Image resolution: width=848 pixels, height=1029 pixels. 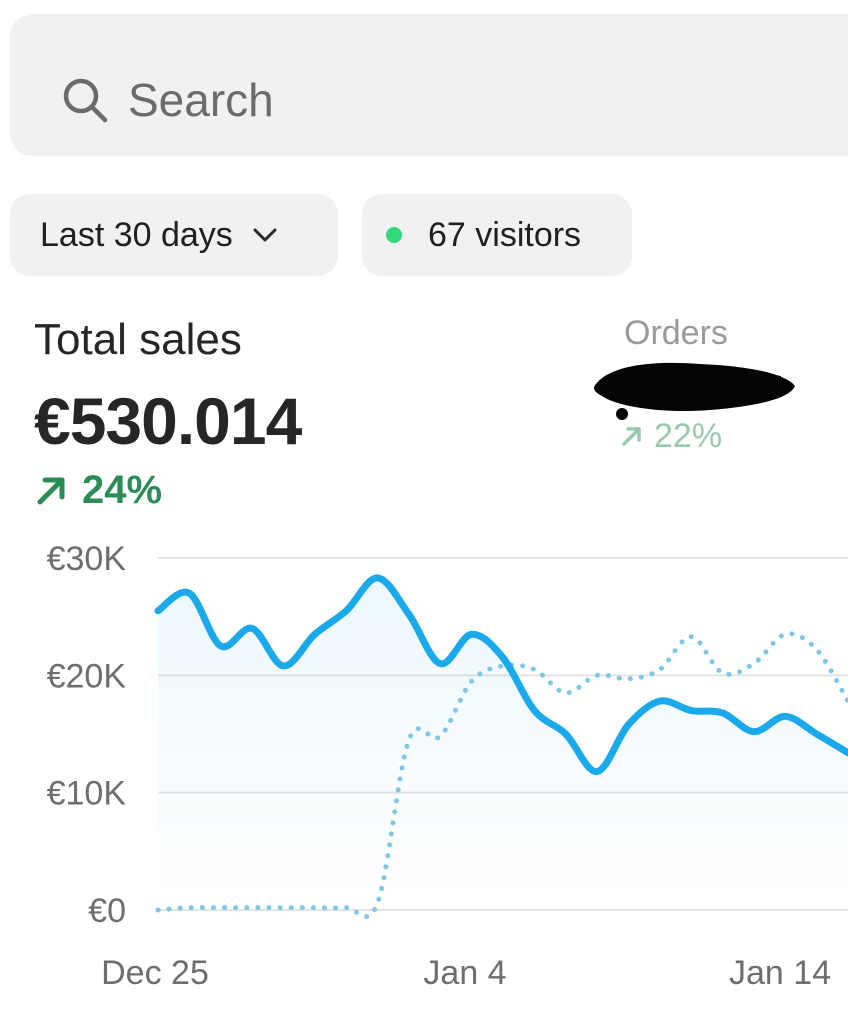 I want to click on total-sales-change: 24%, so click(x=98, y=490).